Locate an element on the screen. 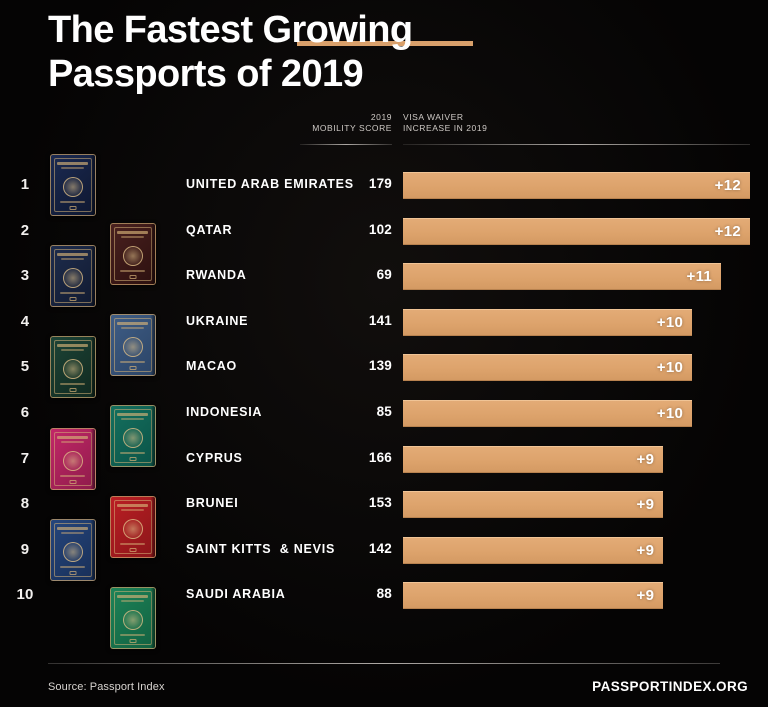 Image resolution: width=768 pixels, height=707 pixels. column-header-visa-waiver: VISA WAIVER INCREASE IN 2019 is located at coordinates (503, 123).